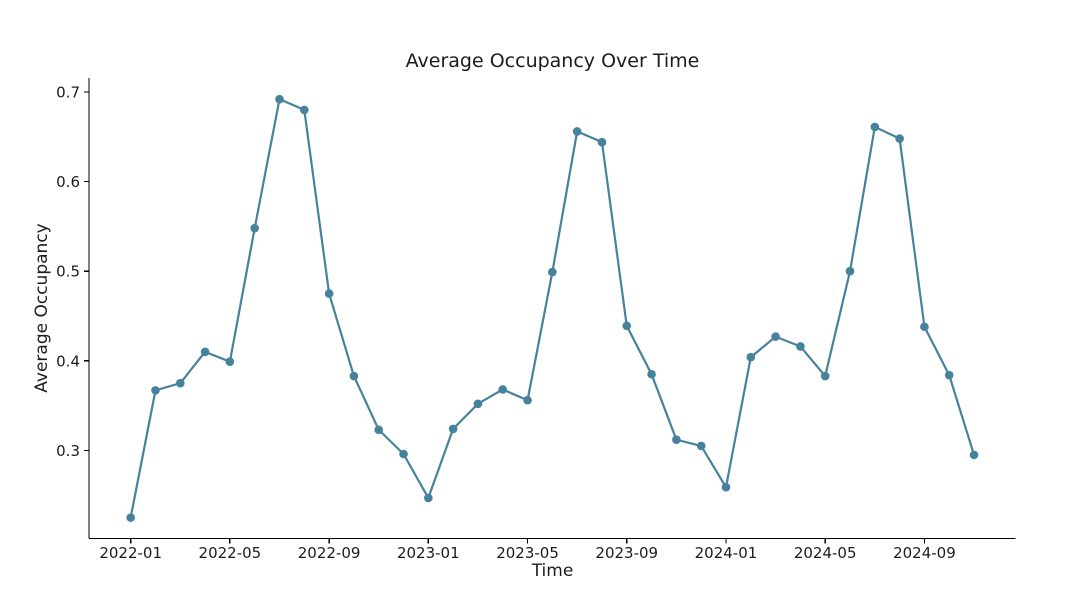  What do you see at coordinates (626, 553) in the screenshot?
I see `x-axis-tick-label: 2023-09` at bounding box center [626, 553].